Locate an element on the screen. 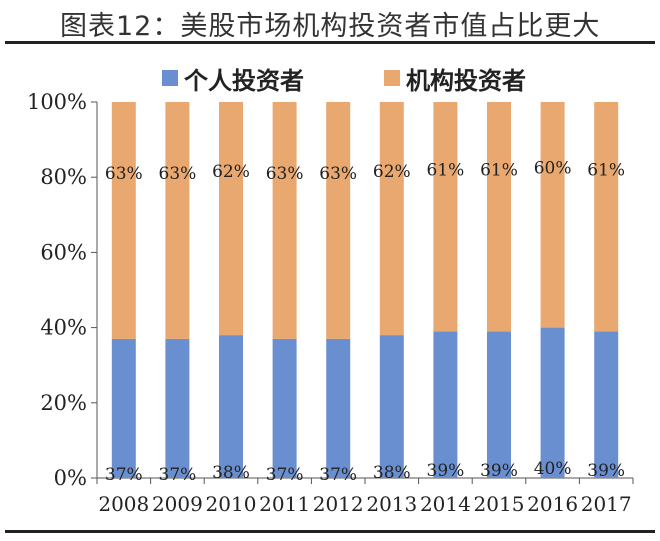 This screenshot has height=541, width=660. y-tick-label: 100% is located at coordinates (57, 102).